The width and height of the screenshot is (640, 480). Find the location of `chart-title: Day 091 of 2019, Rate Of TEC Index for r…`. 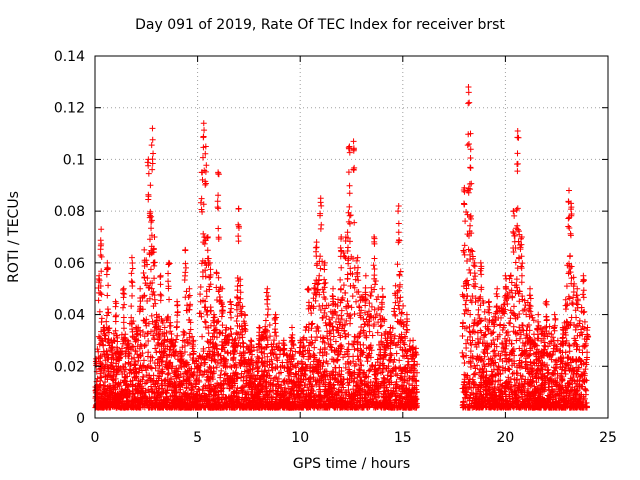

chart-title: Day 091 of 2019, Rate Of TEC Index for r… is located at coordinates (320, 25).